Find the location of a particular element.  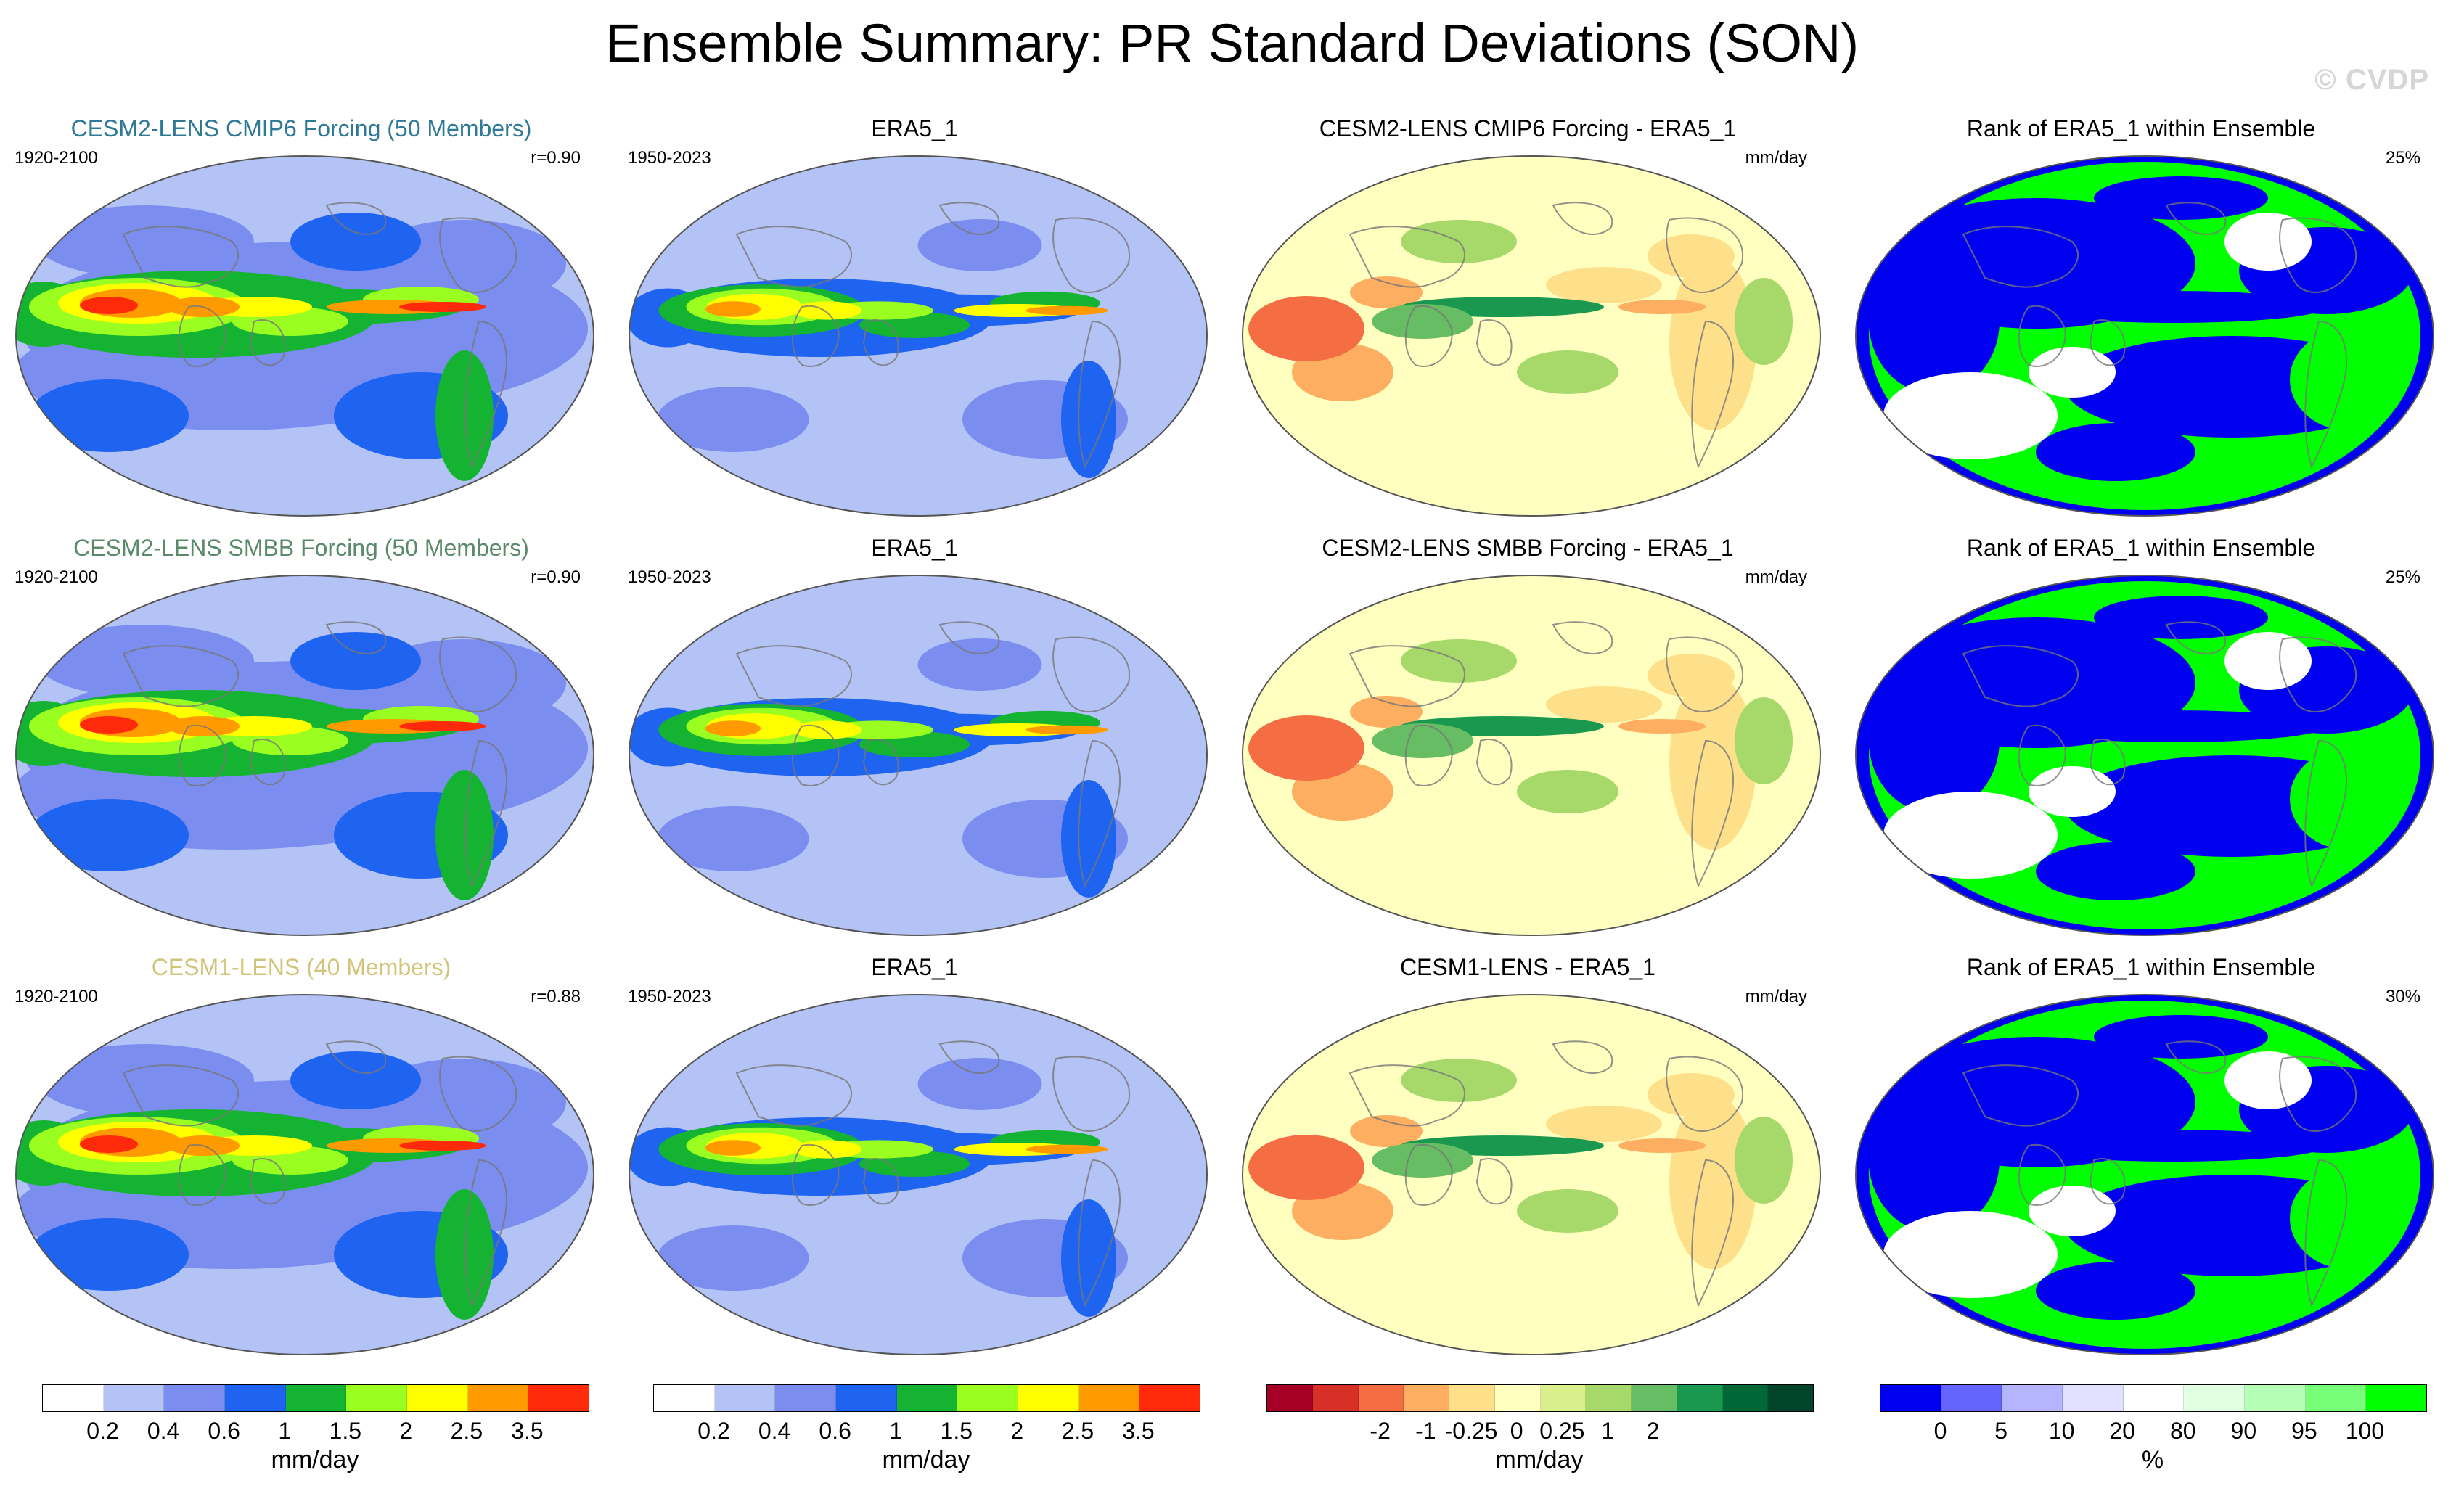

colorbar-0-swatches is located at coordinates (315, 1398).